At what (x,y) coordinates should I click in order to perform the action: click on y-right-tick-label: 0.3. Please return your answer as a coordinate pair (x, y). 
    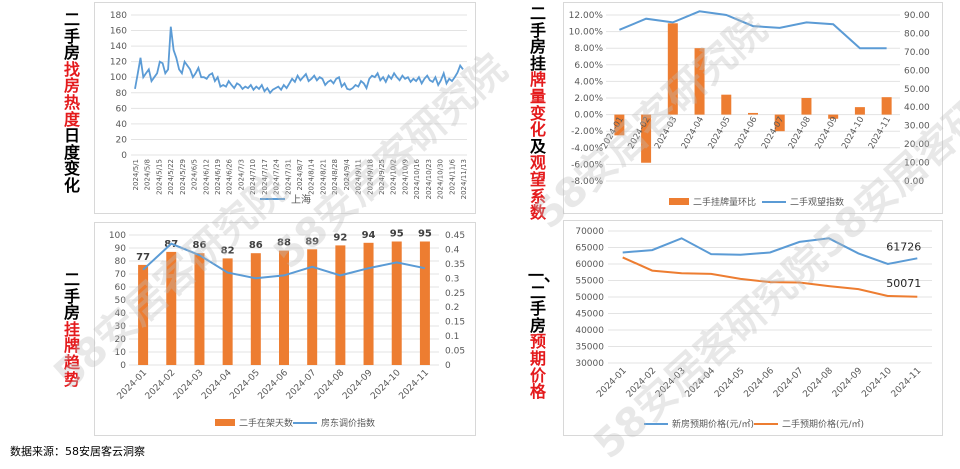
    Looking at the image, I should click on (452, 279).